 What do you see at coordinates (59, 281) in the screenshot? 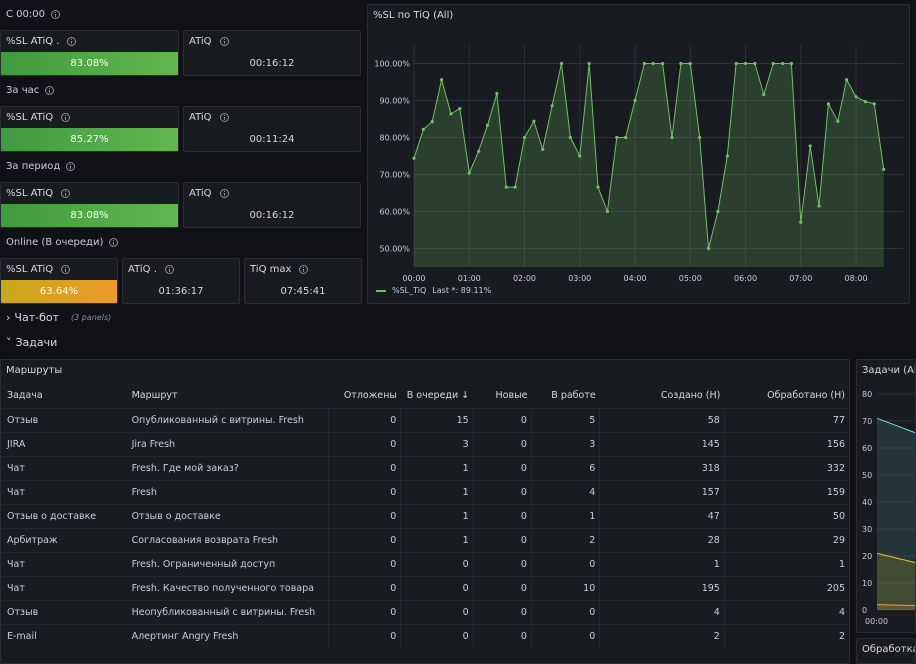
I see `panel-sl-atiq-online: %SL ATiQ 63.64%` at bounding box center [59, 281].